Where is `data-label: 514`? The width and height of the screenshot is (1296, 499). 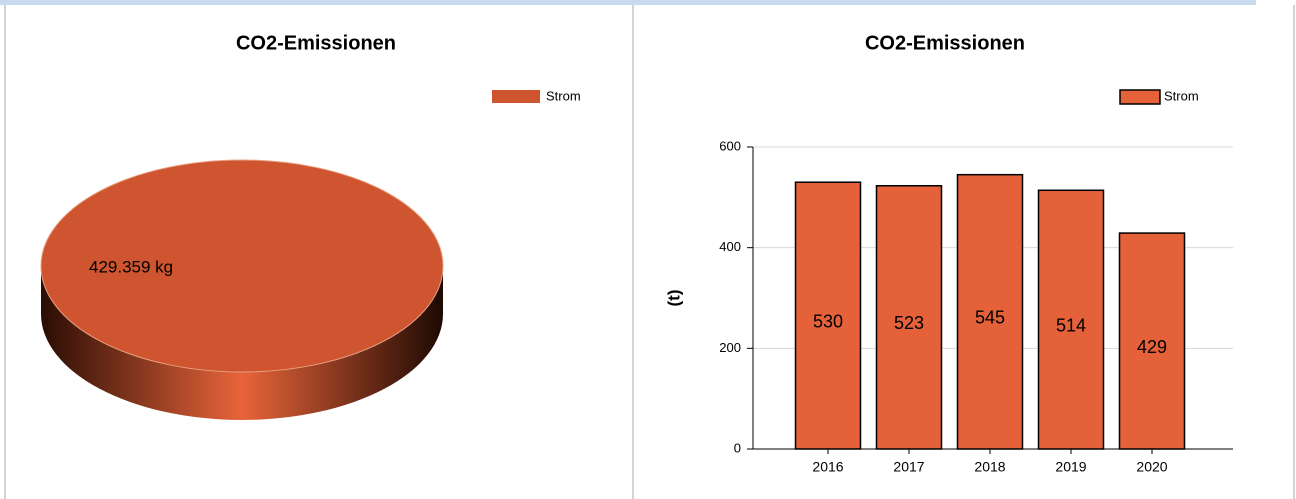
data-label: 514 is located at coordinates (1071, 325).